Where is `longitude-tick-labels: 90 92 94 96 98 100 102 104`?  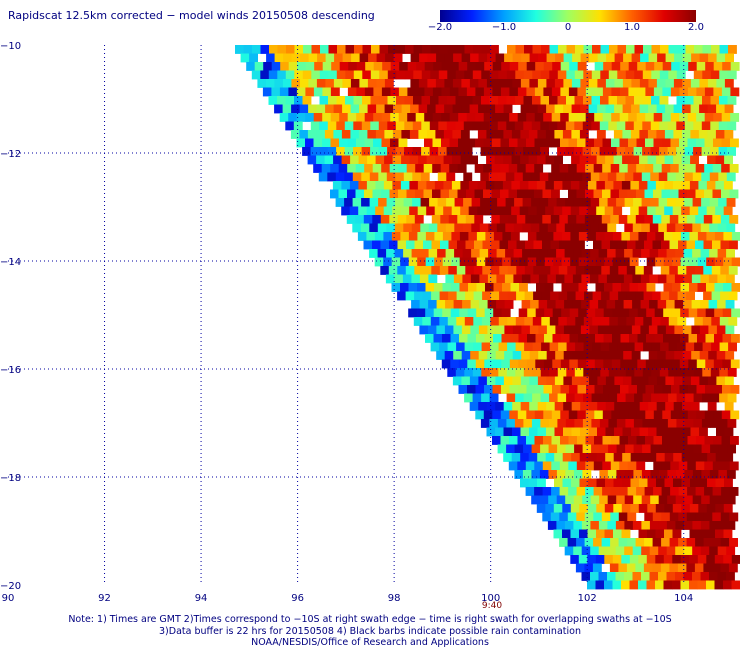 longitude-tick-labels: 90 92 94 96 98 100 102 104 is located at coordinates (348, 598).